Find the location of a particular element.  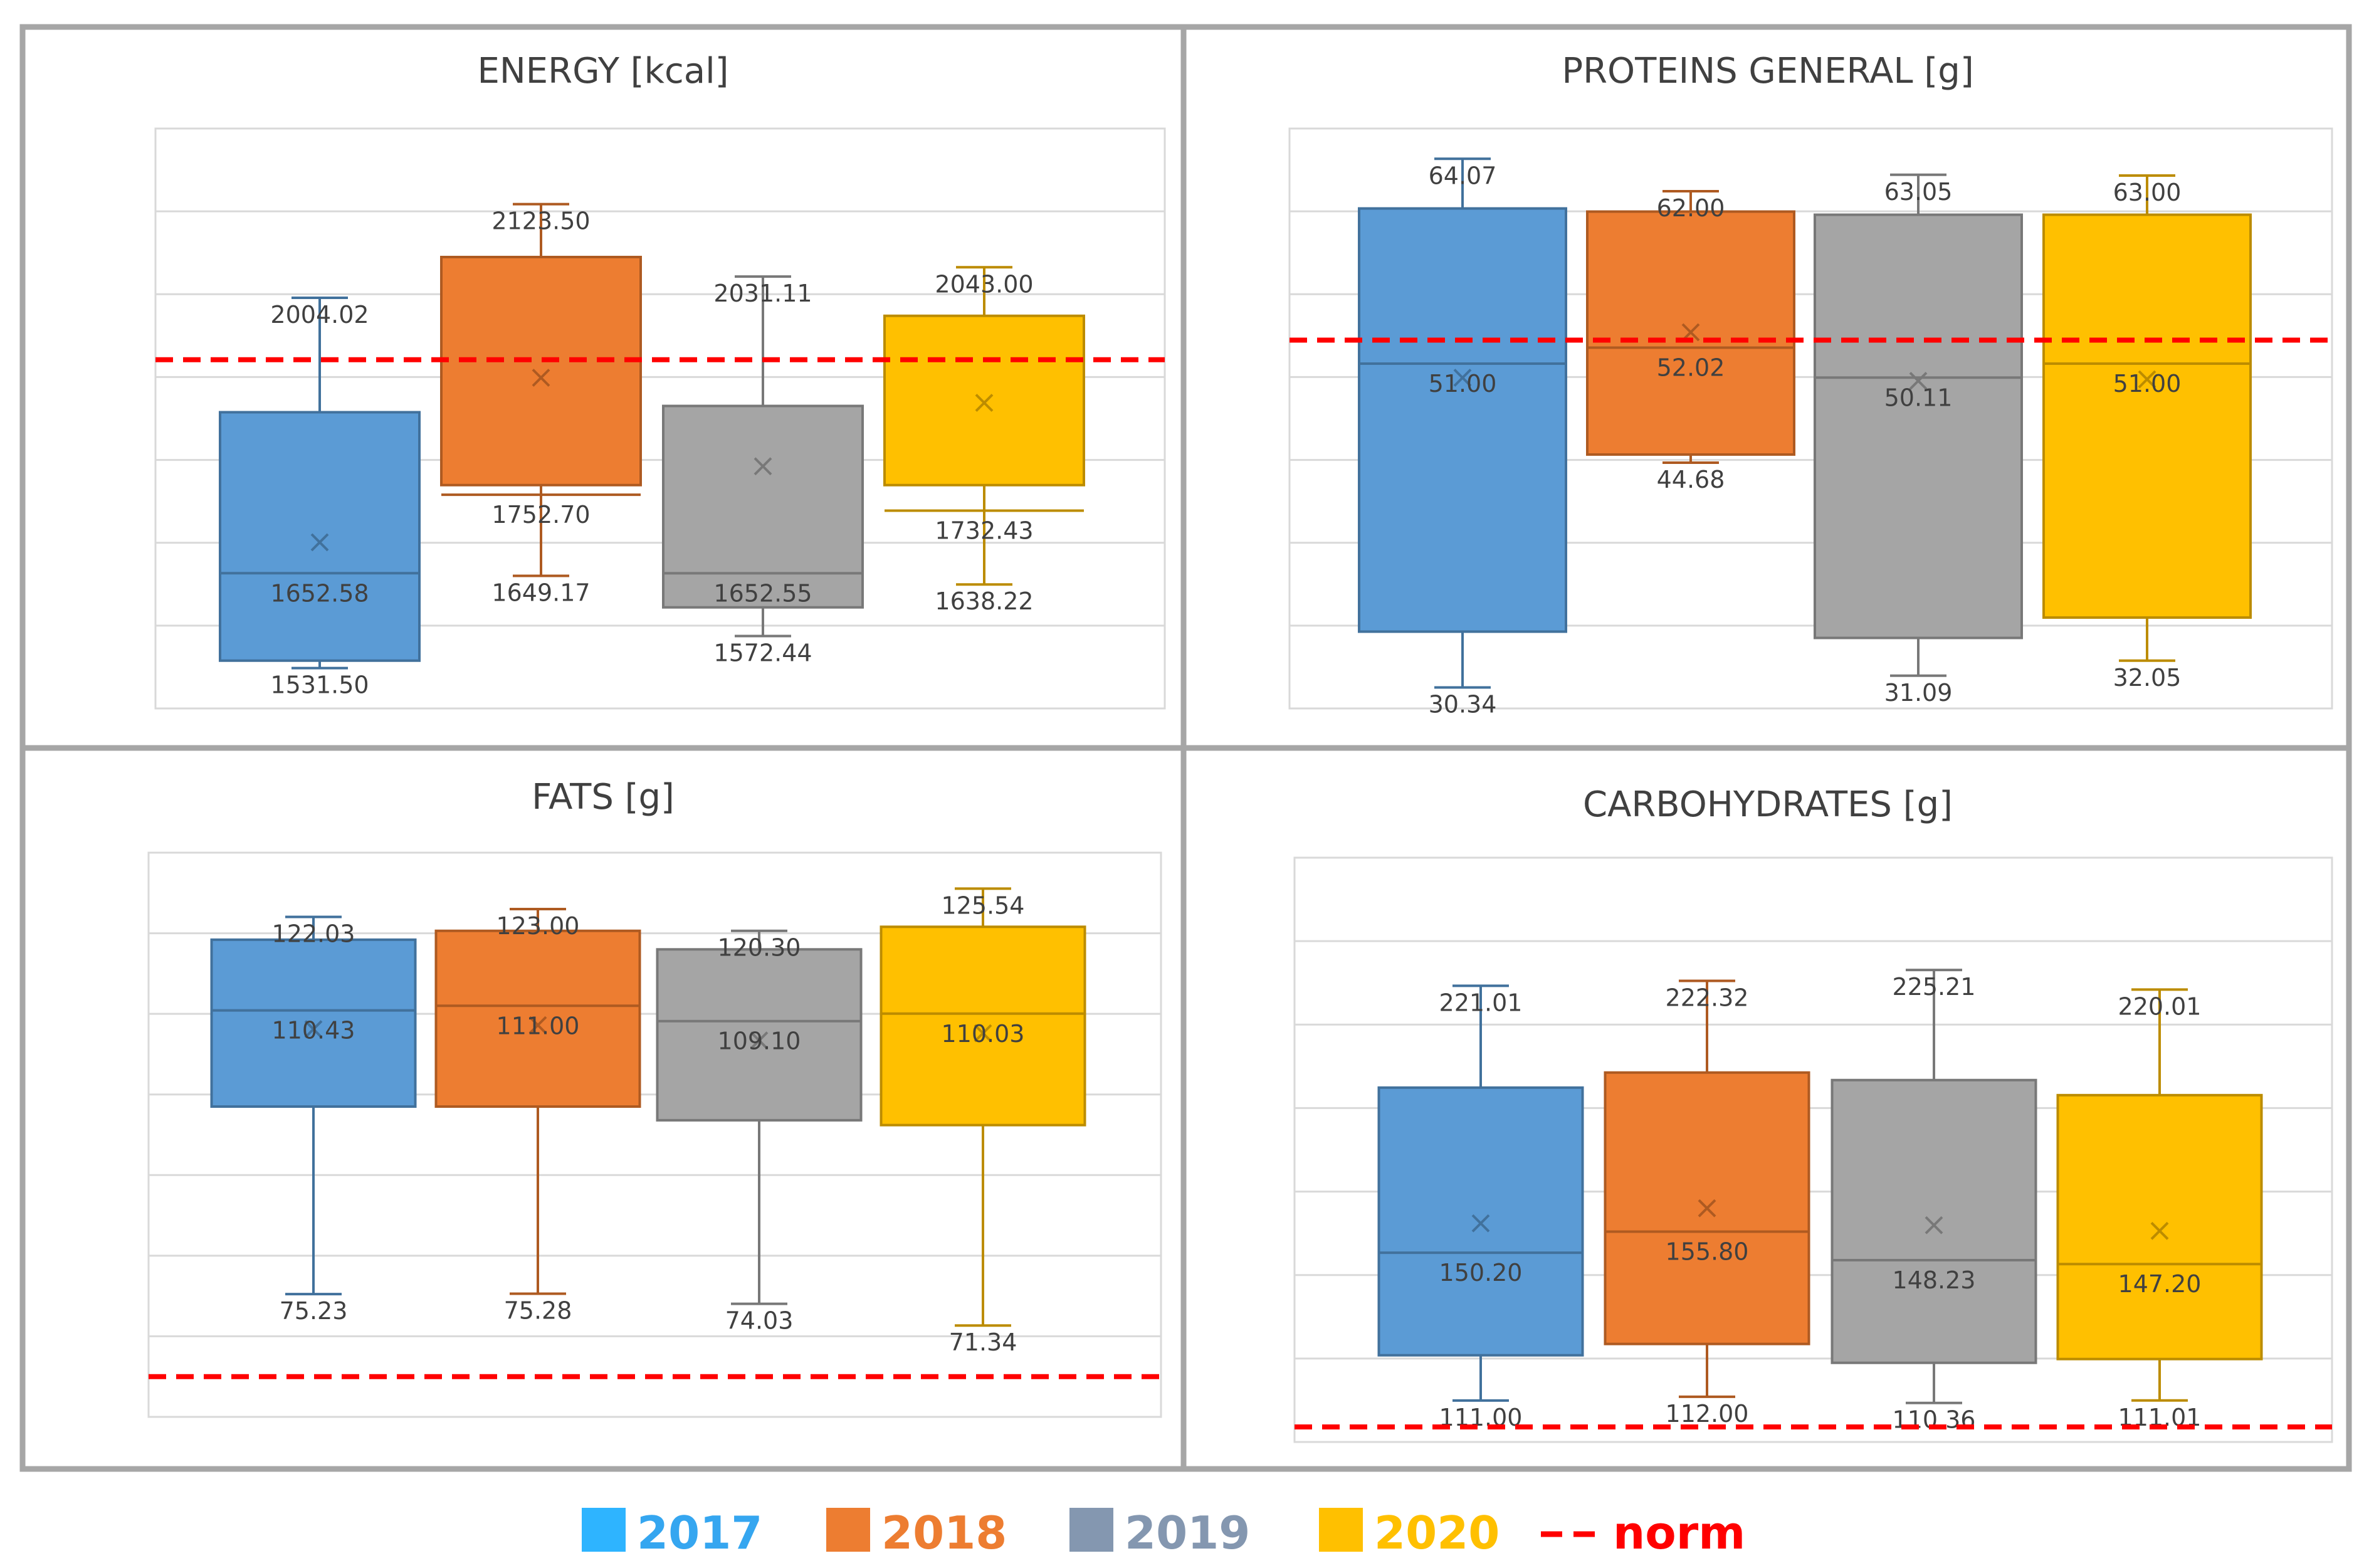

box-2020: 63.00 51.00 32.05 is located at coordinates (2147, 433).